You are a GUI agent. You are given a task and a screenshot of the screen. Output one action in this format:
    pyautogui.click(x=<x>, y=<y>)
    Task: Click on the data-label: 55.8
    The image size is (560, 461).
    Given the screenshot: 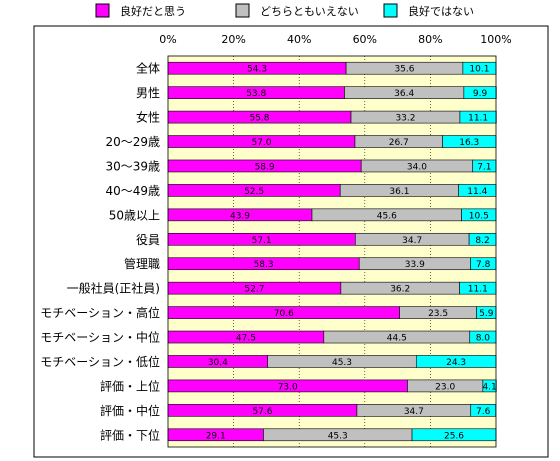 What is the action you would take?
    pyautogui.click(x=259, y=119)
    